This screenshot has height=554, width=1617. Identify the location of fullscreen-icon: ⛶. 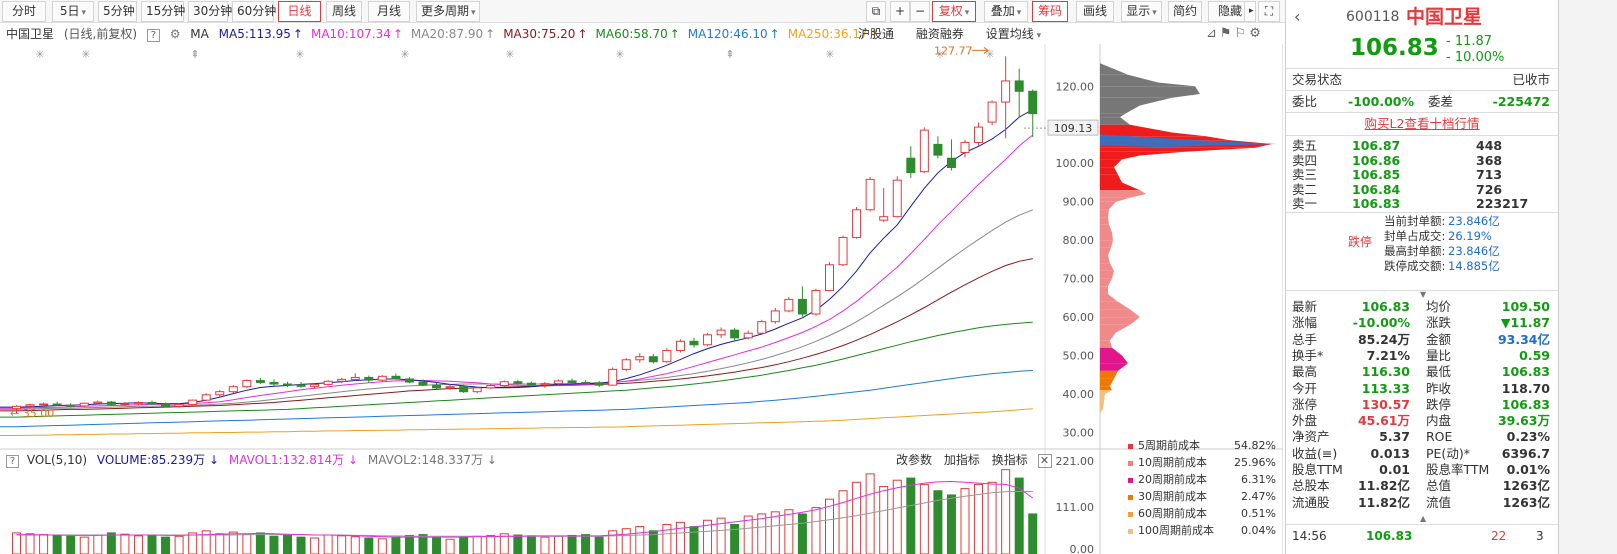
(1269, 11).